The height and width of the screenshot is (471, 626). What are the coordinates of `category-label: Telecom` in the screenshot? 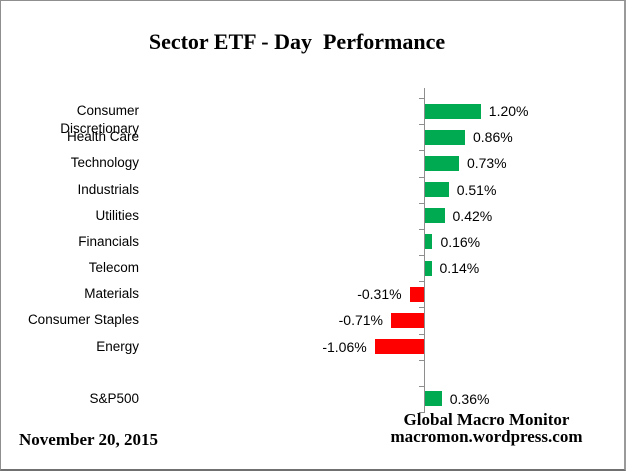 It's located at (113, 268).